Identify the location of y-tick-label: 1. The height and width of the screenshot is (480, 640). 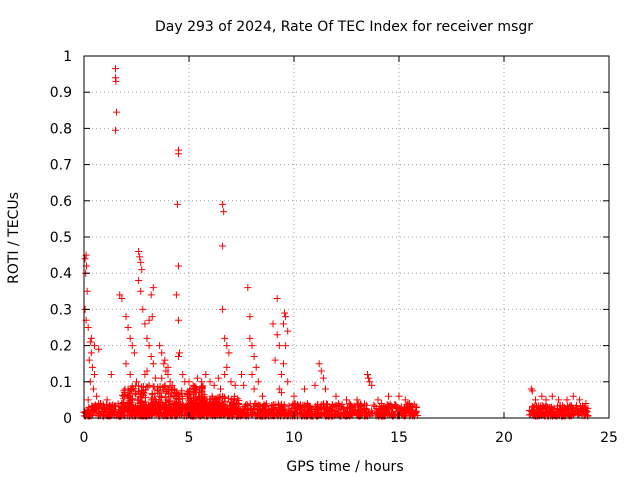
(67, 57).